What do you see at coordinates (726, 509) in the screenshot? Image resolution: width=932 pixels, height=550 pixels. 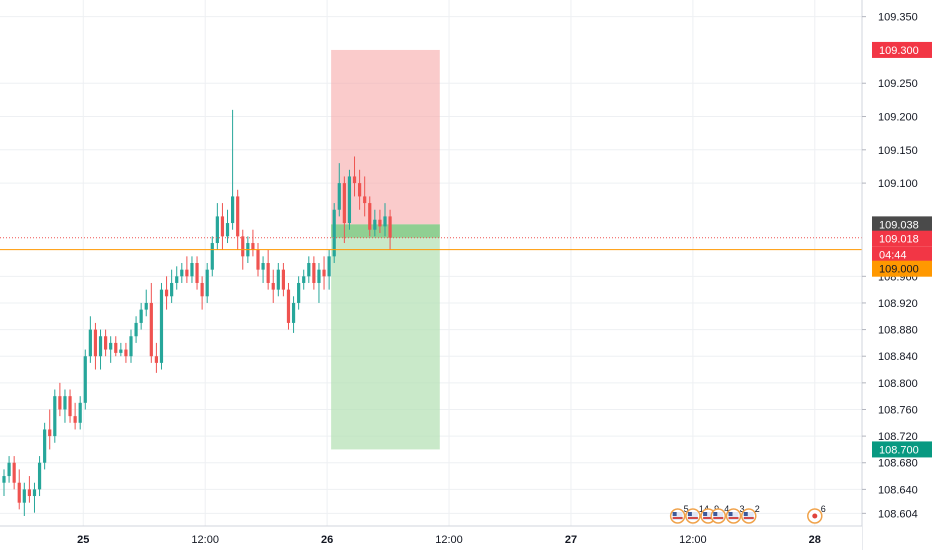 I see `event-count: 4` at bounding box center [726, 509].